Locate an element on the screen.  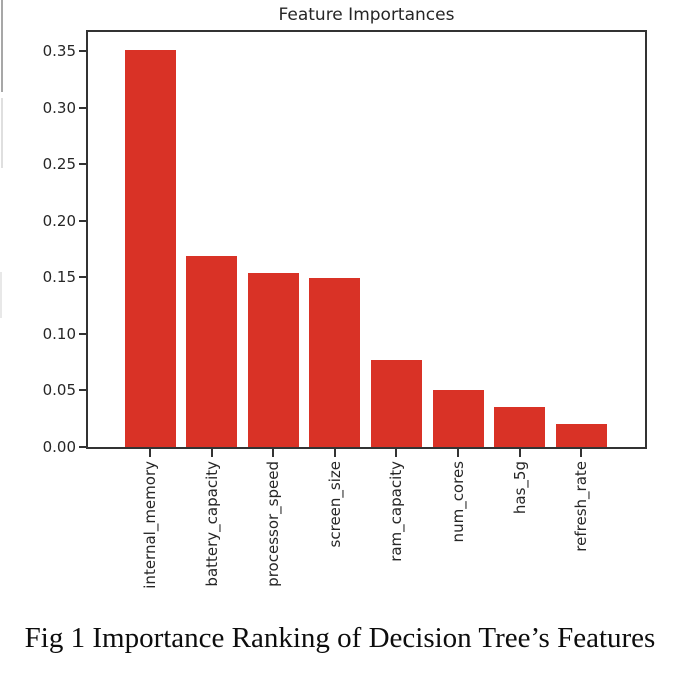
x-tick-label-screen_size: screen_size is located at coordinates (334, 504).